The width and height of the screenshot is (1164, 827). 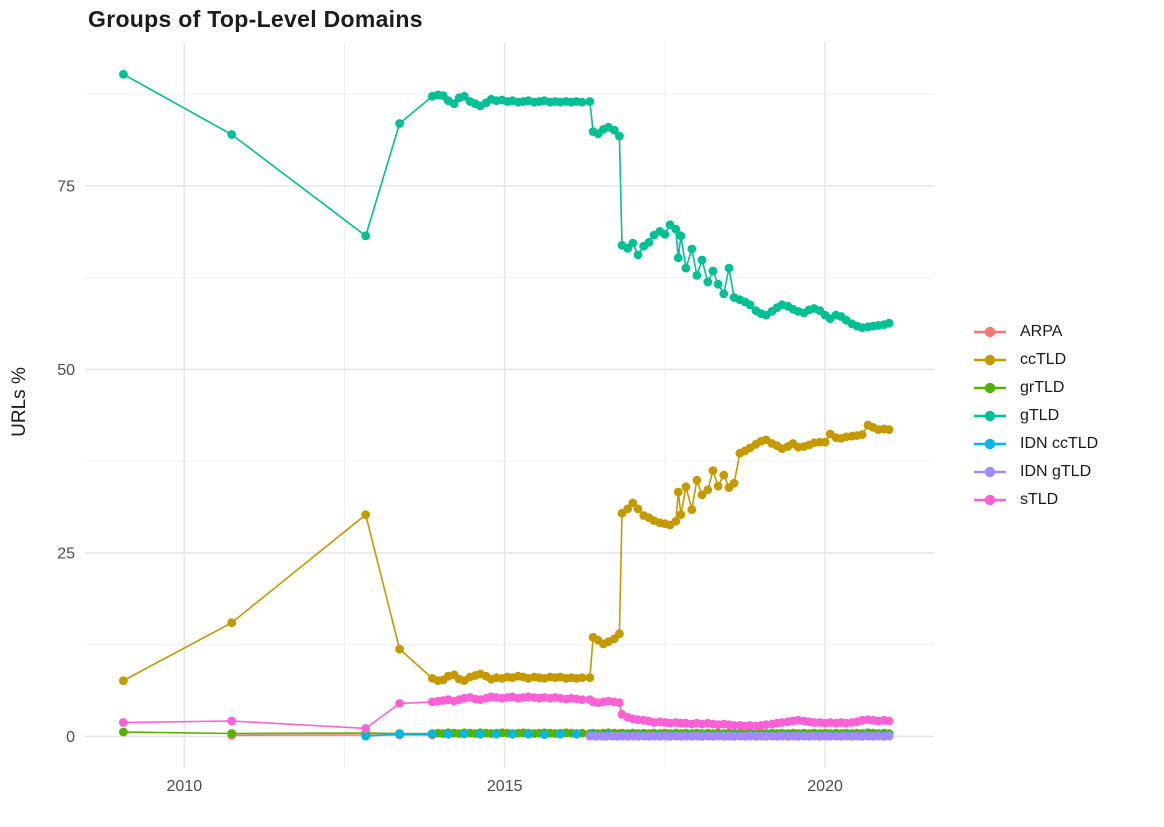 What do you see at coordinates (1040, 415) in the screenshot?
I see `legend-label: gTLD` at bounding box center [1040, 415].